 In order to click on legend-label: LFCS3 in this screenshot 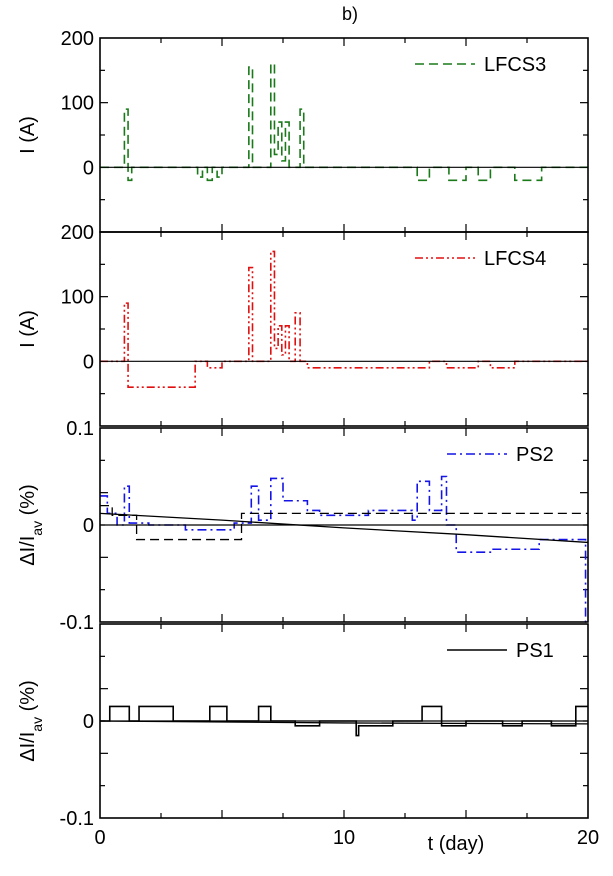, I will do `click(515, 65)`.